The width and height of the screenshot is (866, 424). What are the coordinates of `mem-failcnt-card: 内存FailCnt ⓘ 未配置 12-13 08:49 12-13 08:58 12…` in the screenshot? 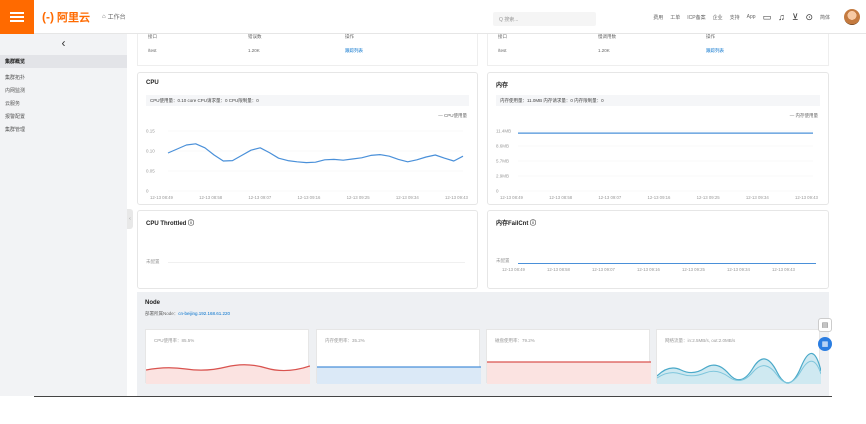 It's located at (658, 249).